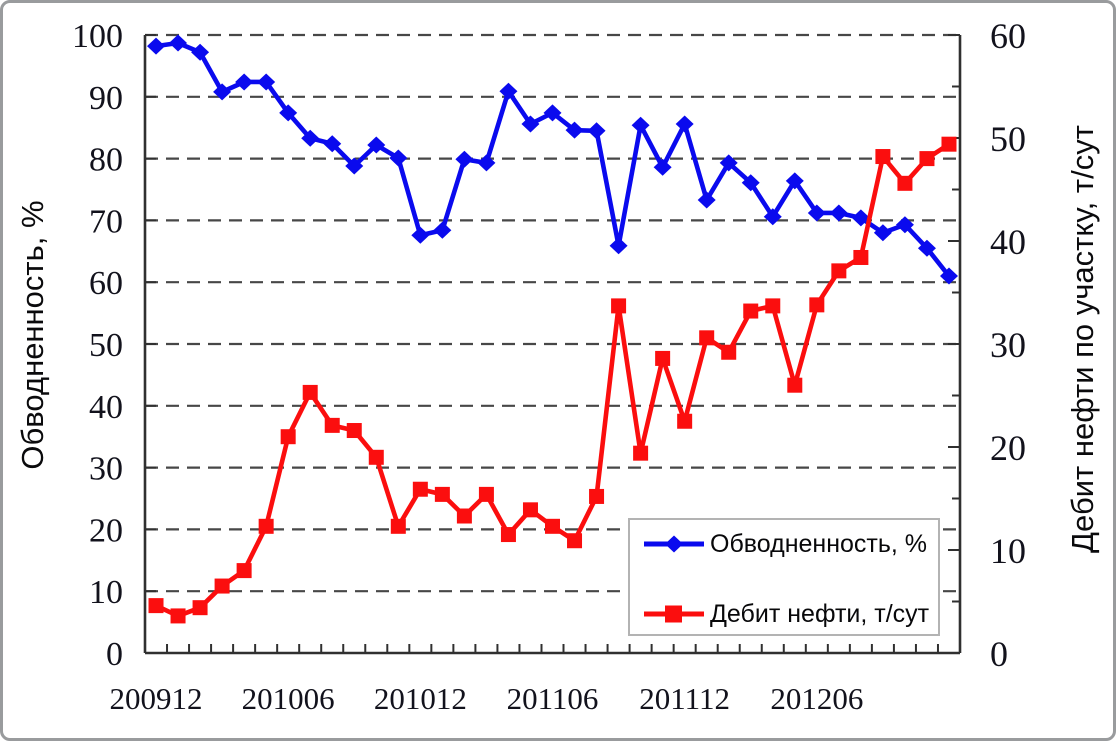  What do you see at coordinates (97, 36) in the screenshot?
I see `left-axis-tick-label: 100` at bounding box center [97, 36].